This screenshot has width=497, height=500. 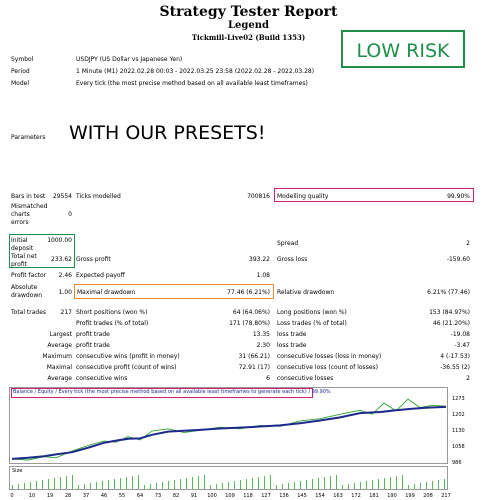 I want to click on symbol-value: USDJPY (US Dollar vs Japanese Yen), so click(x=129, y=59).